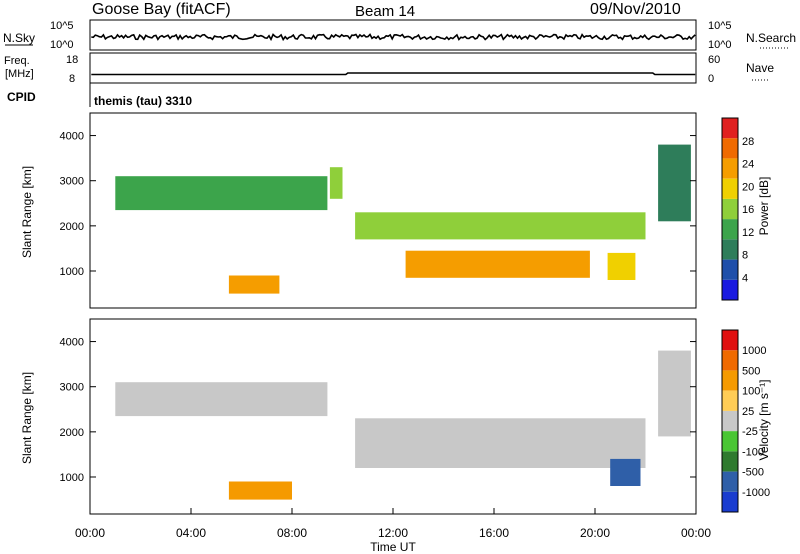 The image size is (800, 554). Describe the element at coordinates (711, 79) in the screenshot. I see `freq-right-tick-bottom: 0` at that location.